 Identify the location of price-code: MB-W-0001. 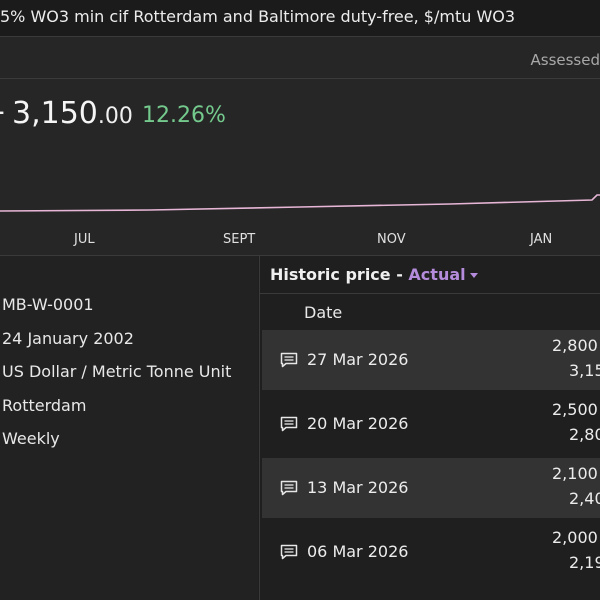
(48, 304).